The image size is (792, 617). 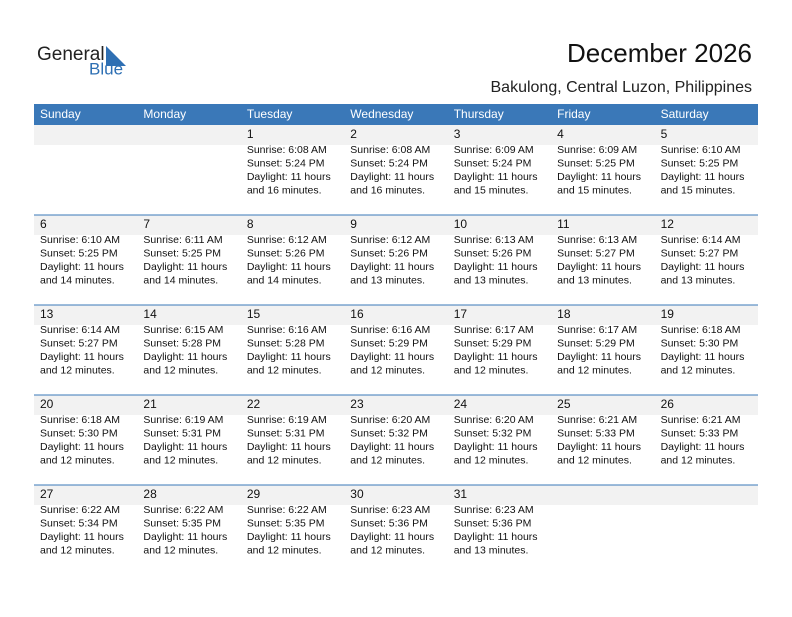 What do you see at coordinates (560, 134) in the screenshot?
I see `day-number: 4` at bounding box center [560, 134].